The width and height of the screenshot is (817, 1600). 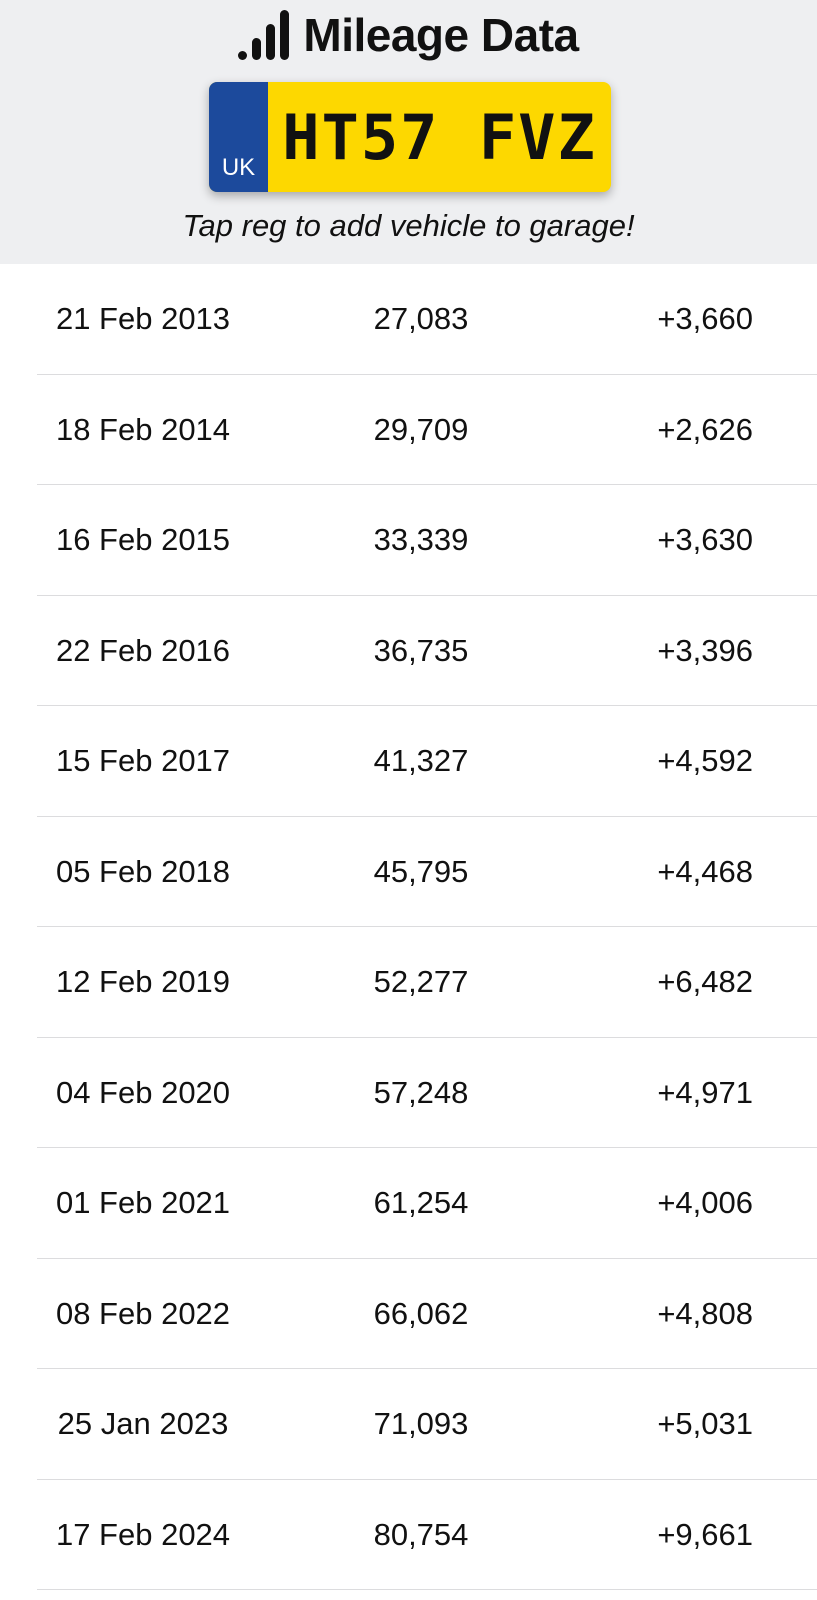 I want to click on date-cell: 01 Feb 2021, so click(x=143, y=1203).